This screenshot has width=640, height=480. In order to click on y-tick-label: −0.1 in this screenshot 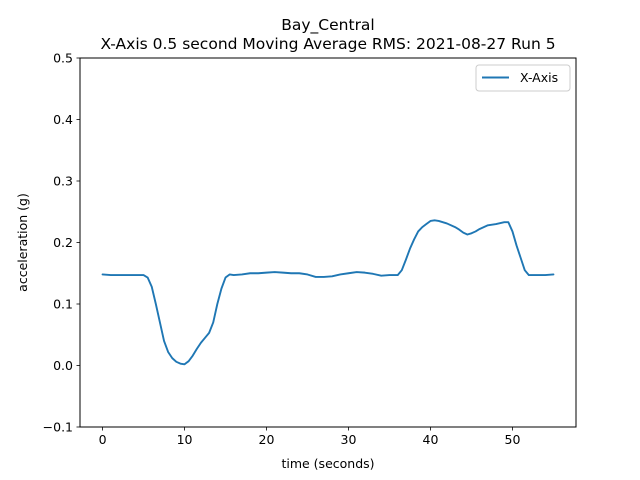, I will do `click(58, 427)`.